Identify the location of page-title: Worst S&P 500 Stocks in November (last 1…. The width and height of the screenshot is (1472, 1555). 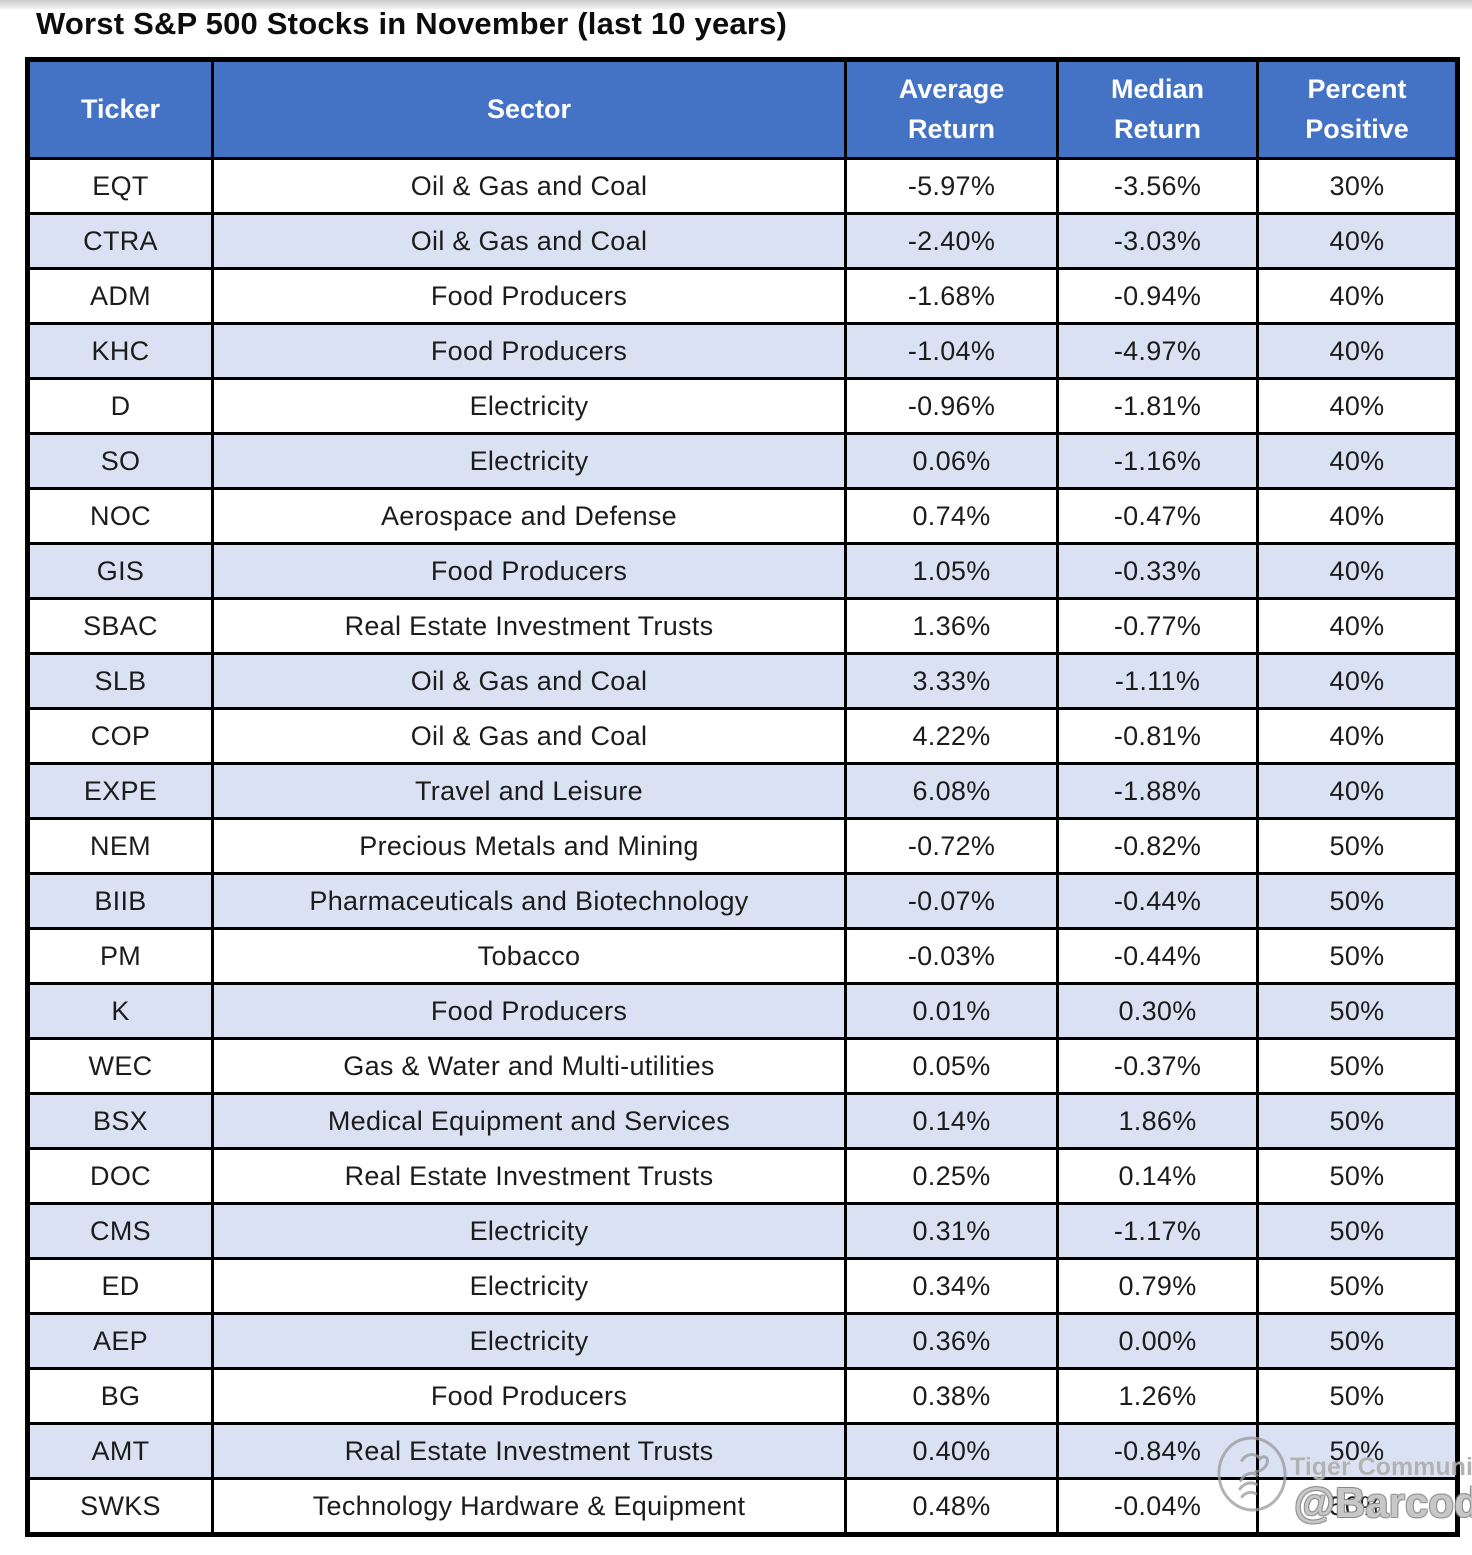
(412, 23).